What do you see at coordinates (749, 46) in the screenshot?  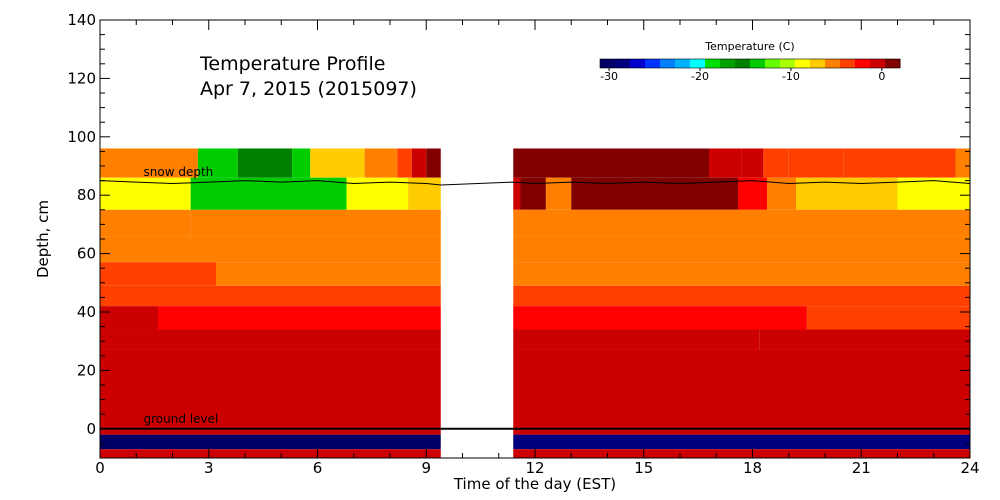 I see `colorbar-title: Temperature (C)` at bounding box center [749, 46].